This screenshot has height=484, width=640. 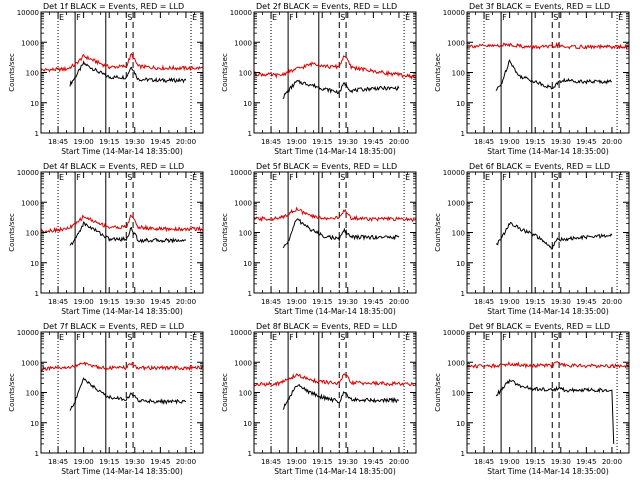 I want to click on panel-title: Det 9f BLACK = Events, RED = LLD, so click(x=539, y=326).